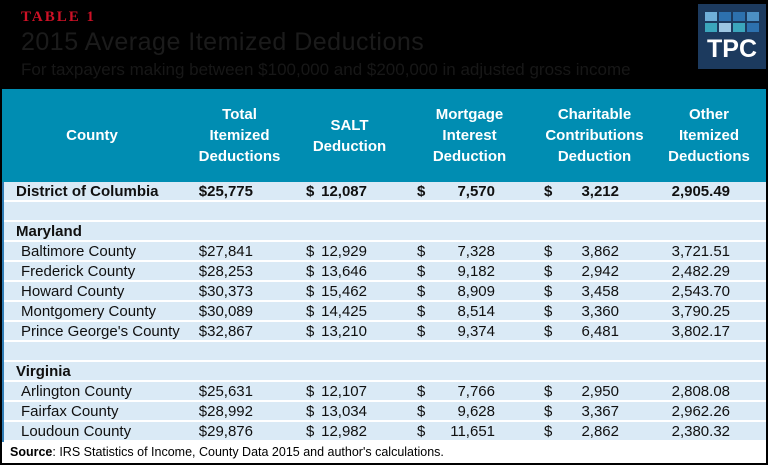 The image size is (768, 465). What do you see at coordinates (700, 411) in the screenshot?
I see `other-itemized-cell: 2,962.26` at bounding box center [700, 411].